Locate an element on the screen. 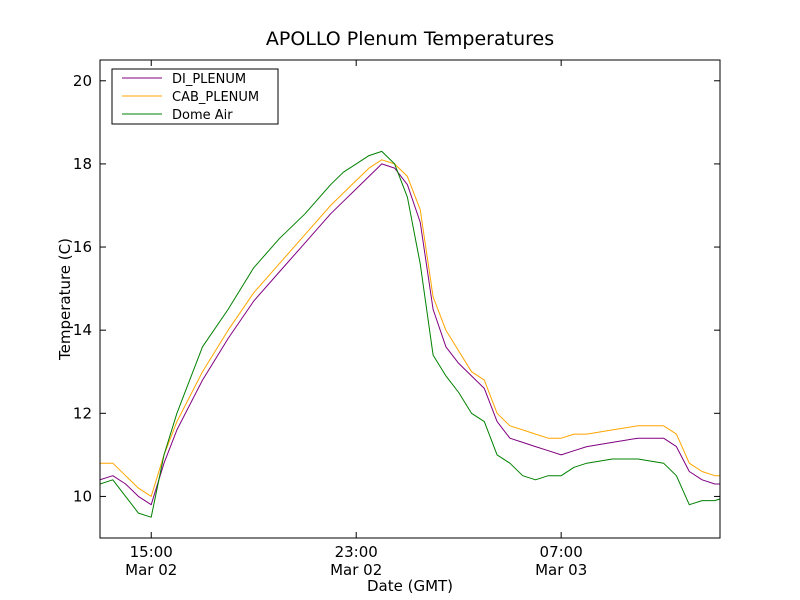  y-tick-label: 20 is located at coordinates (82, 81).